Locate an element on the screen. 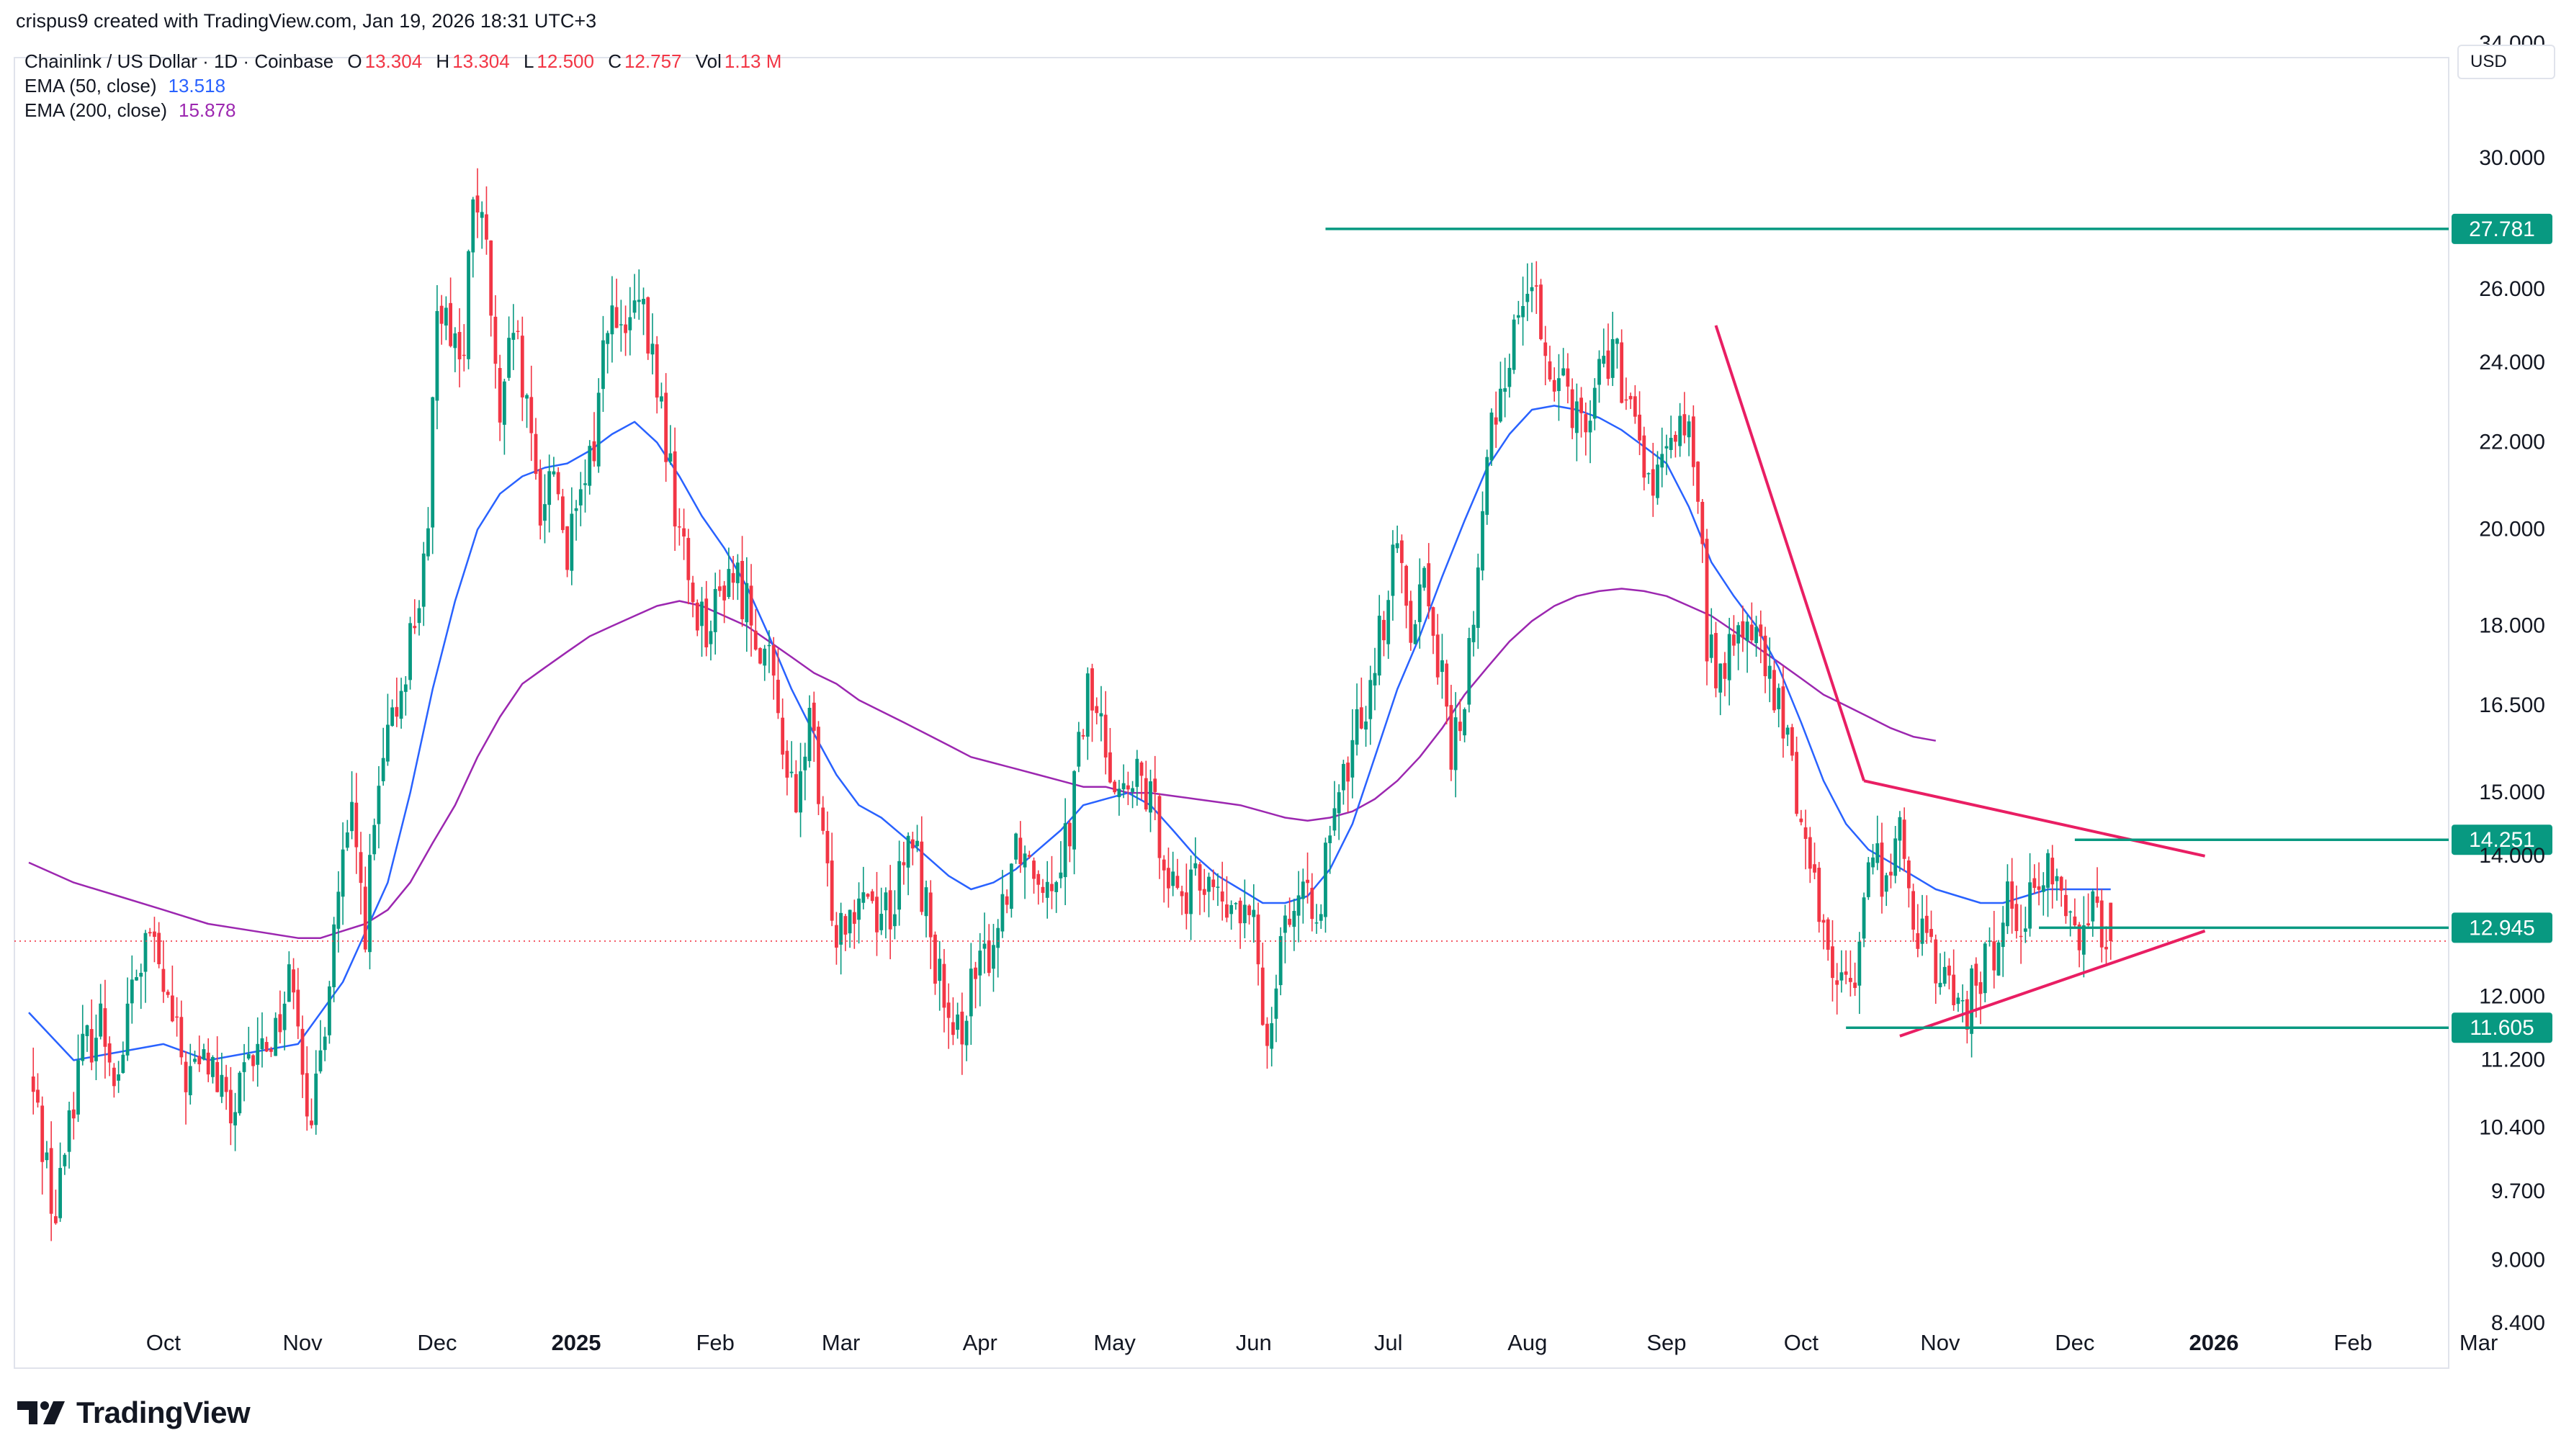 The image size is (2574, 1456). y-tick-label: 11.200 is located at coordinates (2512, 1059).